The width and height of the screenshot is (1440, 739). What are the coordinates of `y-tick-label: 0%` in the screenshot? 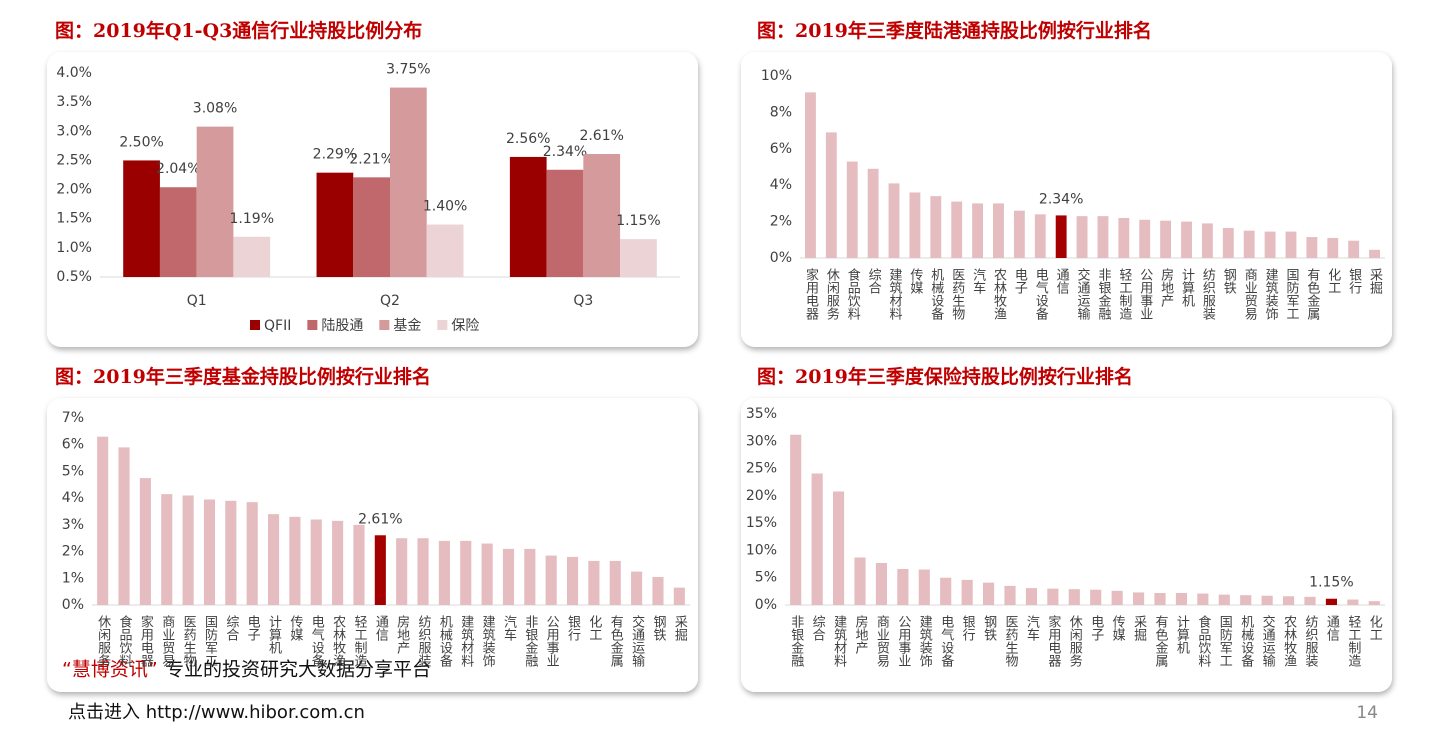 It's located at (766, 605).